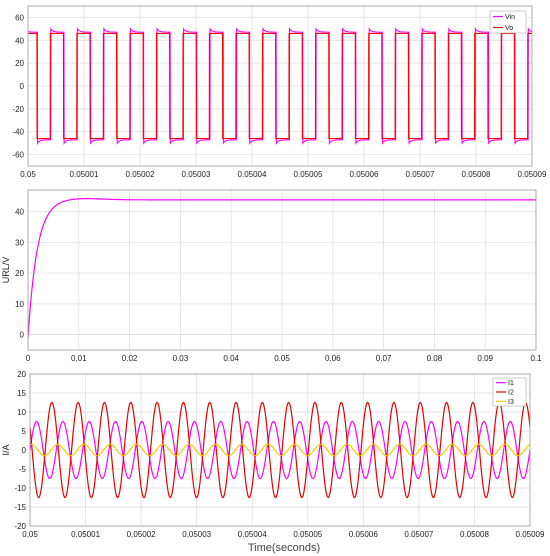 The width and height of the screenshot is (550, 556). I want to click on x-tick-label: 0.03, so click(181, 358).